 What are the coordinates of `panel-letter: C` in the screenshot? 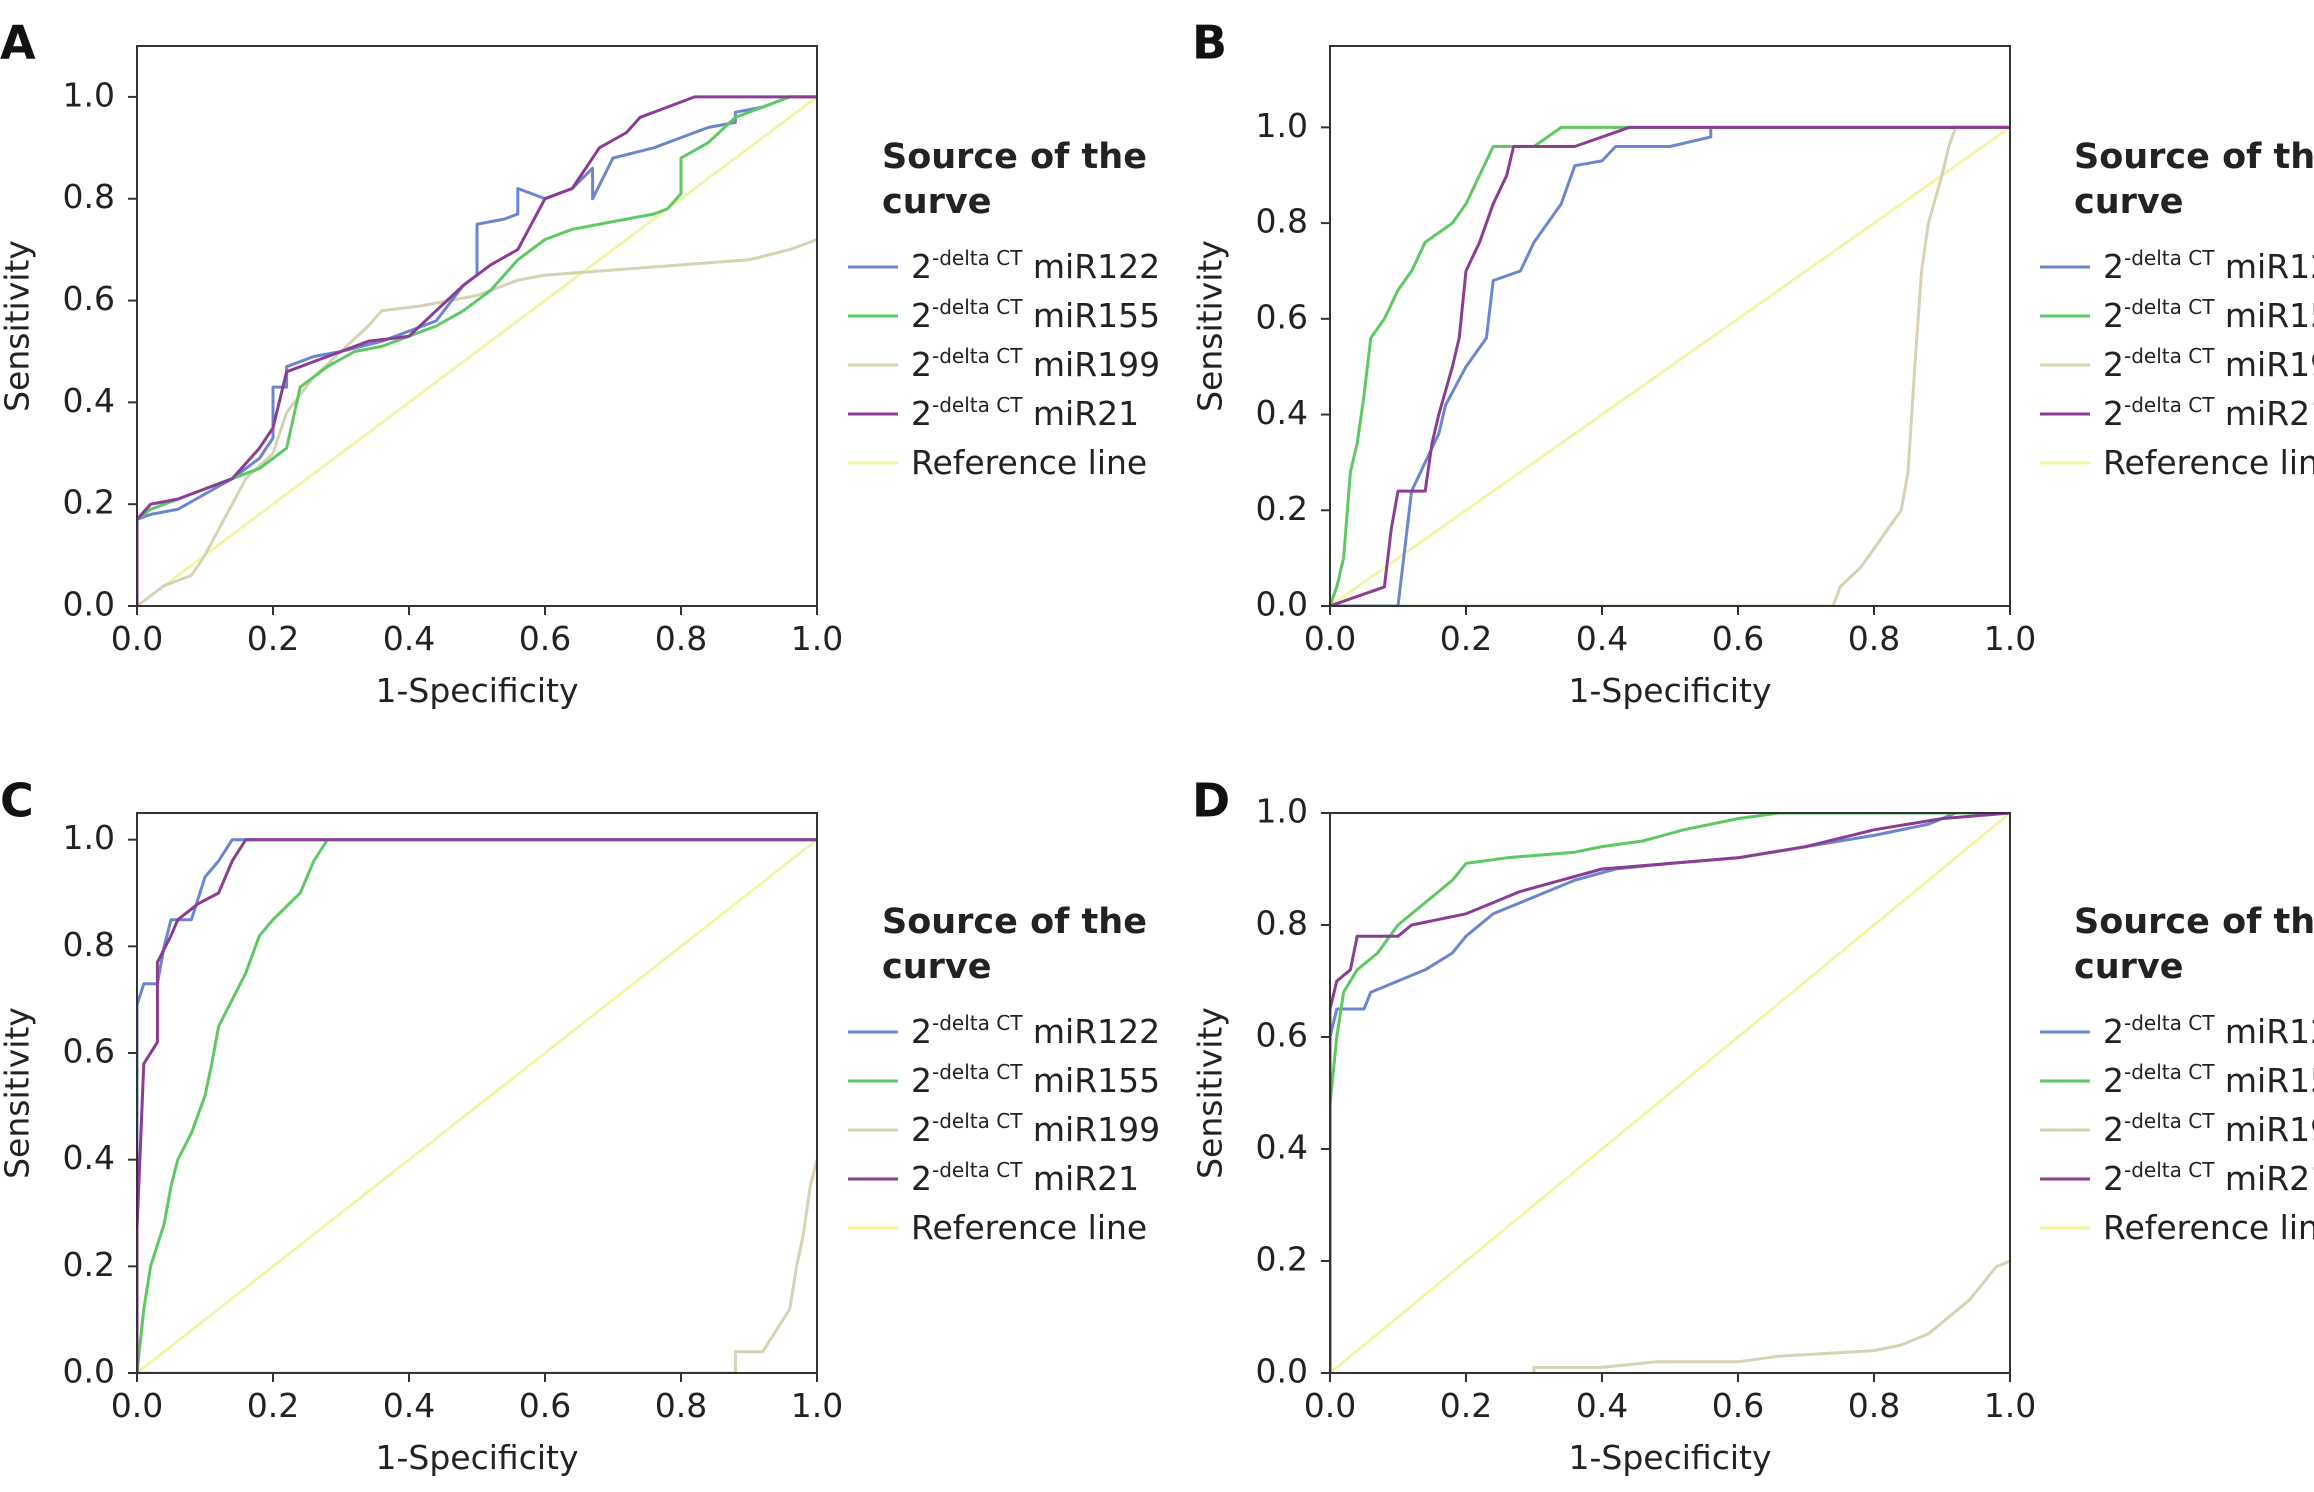 It's located at (17, 801).